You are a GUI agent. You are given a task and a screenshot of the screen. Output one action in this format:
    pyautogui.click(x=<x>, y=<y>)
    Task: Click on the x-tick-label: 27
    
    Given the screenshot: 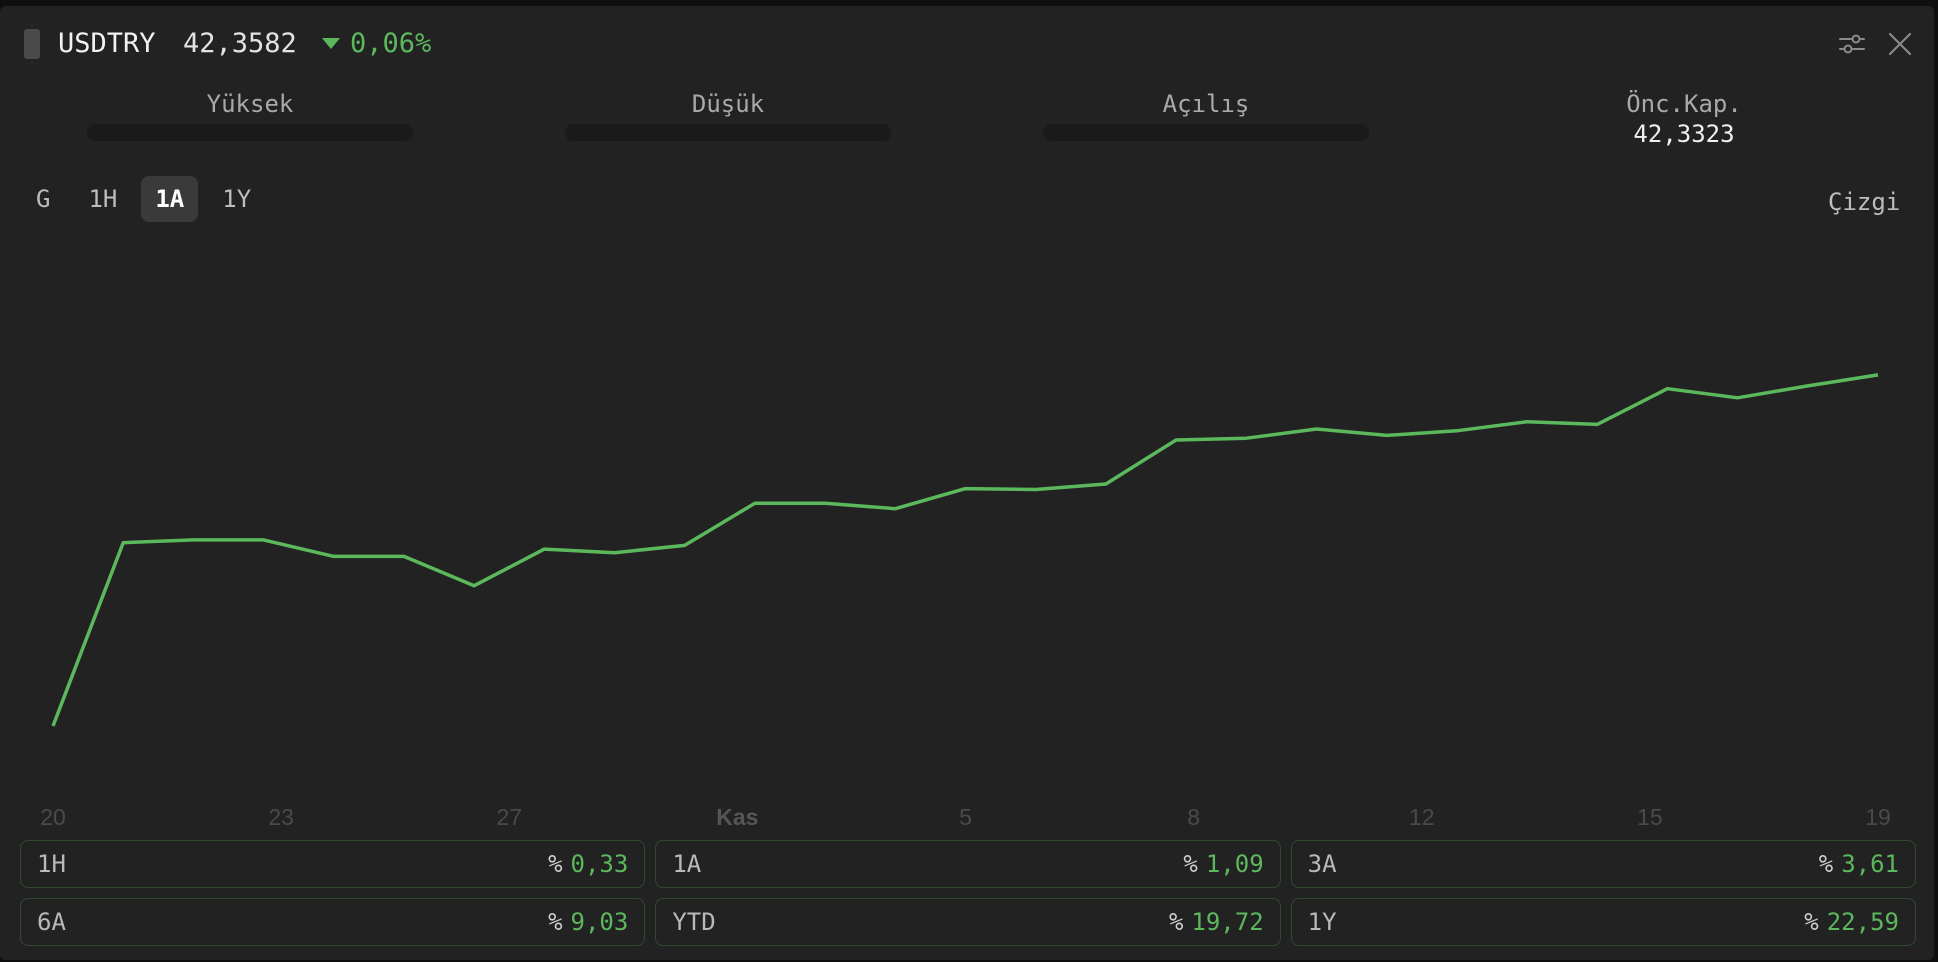 What is the action you would take?
    pyautogui.click(x=509, y=817)
    